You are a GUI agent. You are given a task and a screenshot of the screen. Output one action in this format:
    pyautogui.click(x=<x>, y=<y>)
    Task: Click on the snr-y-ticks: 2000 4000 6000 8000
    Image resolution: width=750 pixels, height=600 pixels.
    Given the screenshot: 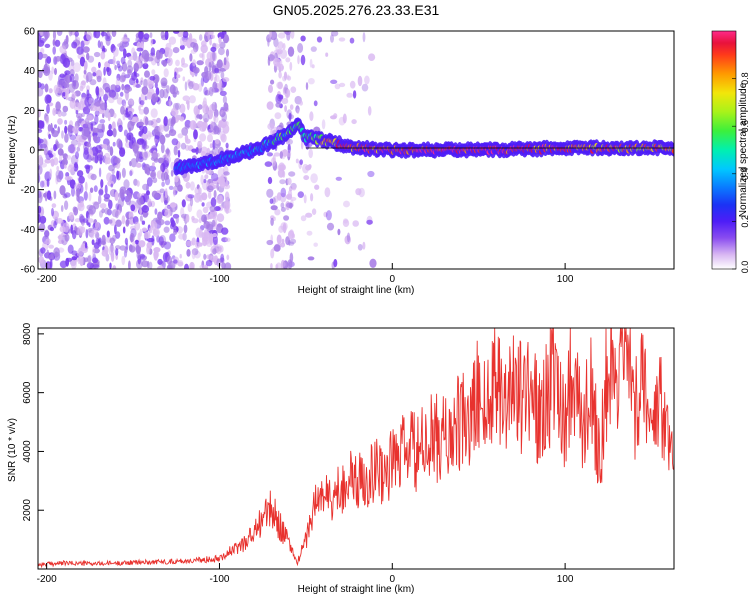 What is the action you would take?
    pyautogui.click(x=33, y=421)
    